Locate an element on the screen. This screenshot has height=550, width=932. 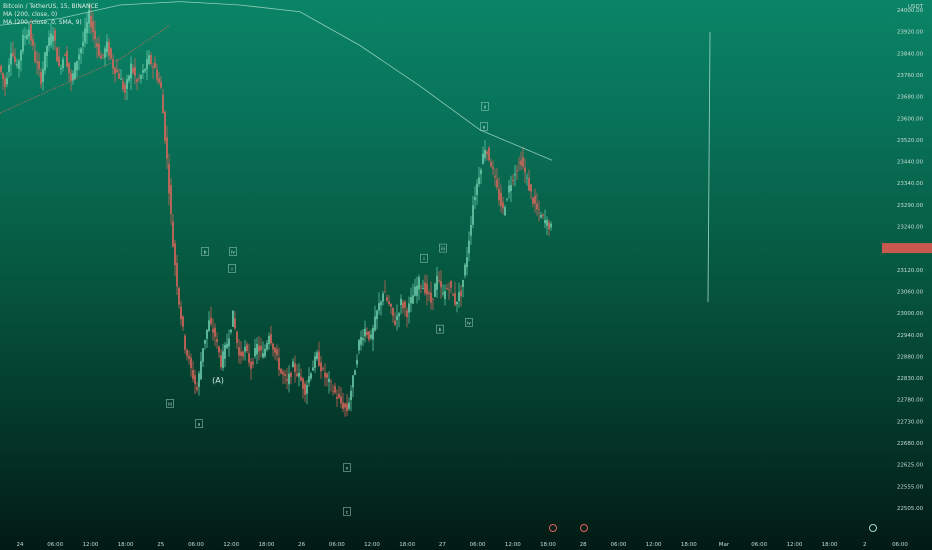
price-tick-label: 23840.00 is located at coordinates (910, 54).